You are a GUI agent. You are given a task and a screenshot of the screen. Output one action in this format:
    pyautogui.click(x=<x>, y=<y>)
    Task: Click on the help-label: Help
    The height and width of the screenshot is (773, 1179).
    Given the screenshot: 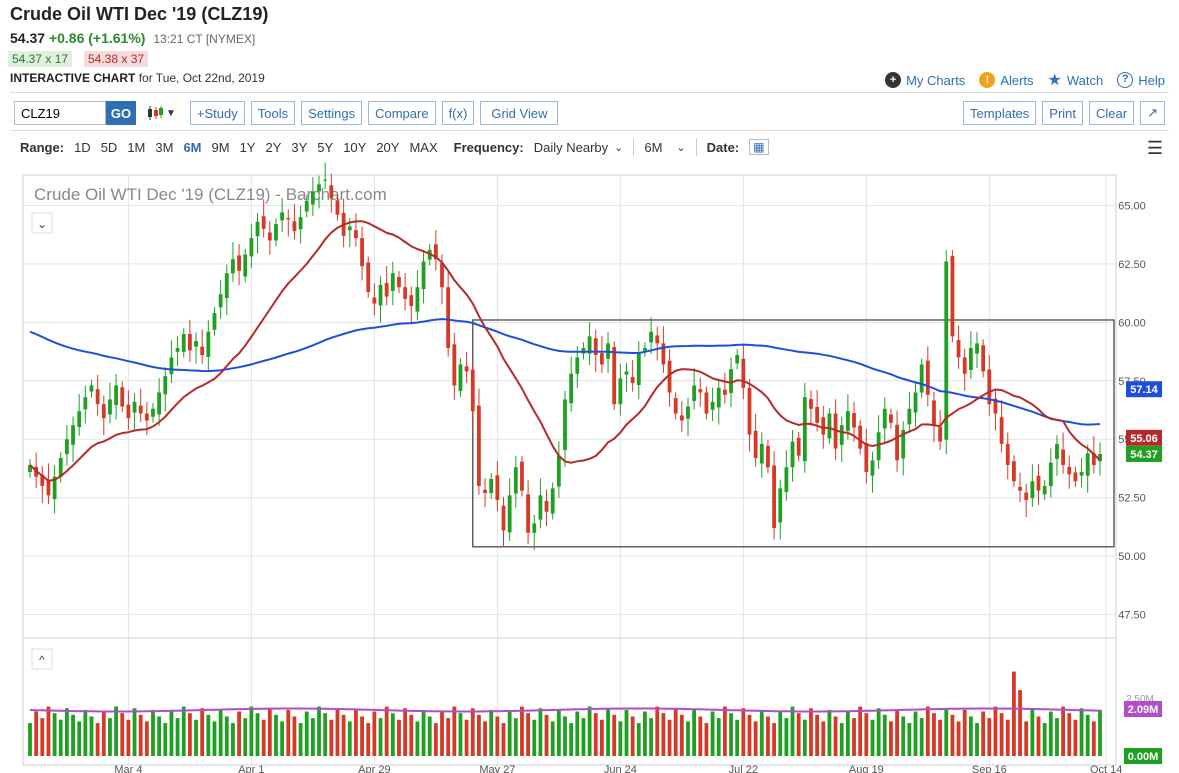 What is the action you would take?
    pyautogui.click(x=1151, y=80)
    